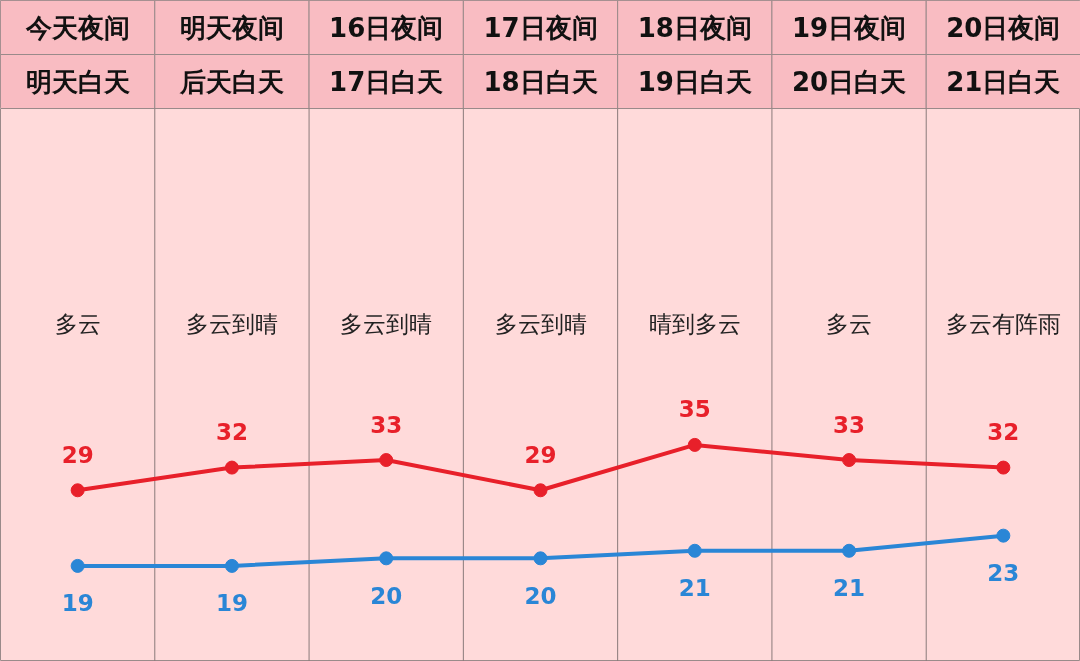 This screenshot has height=661, width=1080. I want to click on x-tick-label: 17日夜间18日白天, so click(540, 54).